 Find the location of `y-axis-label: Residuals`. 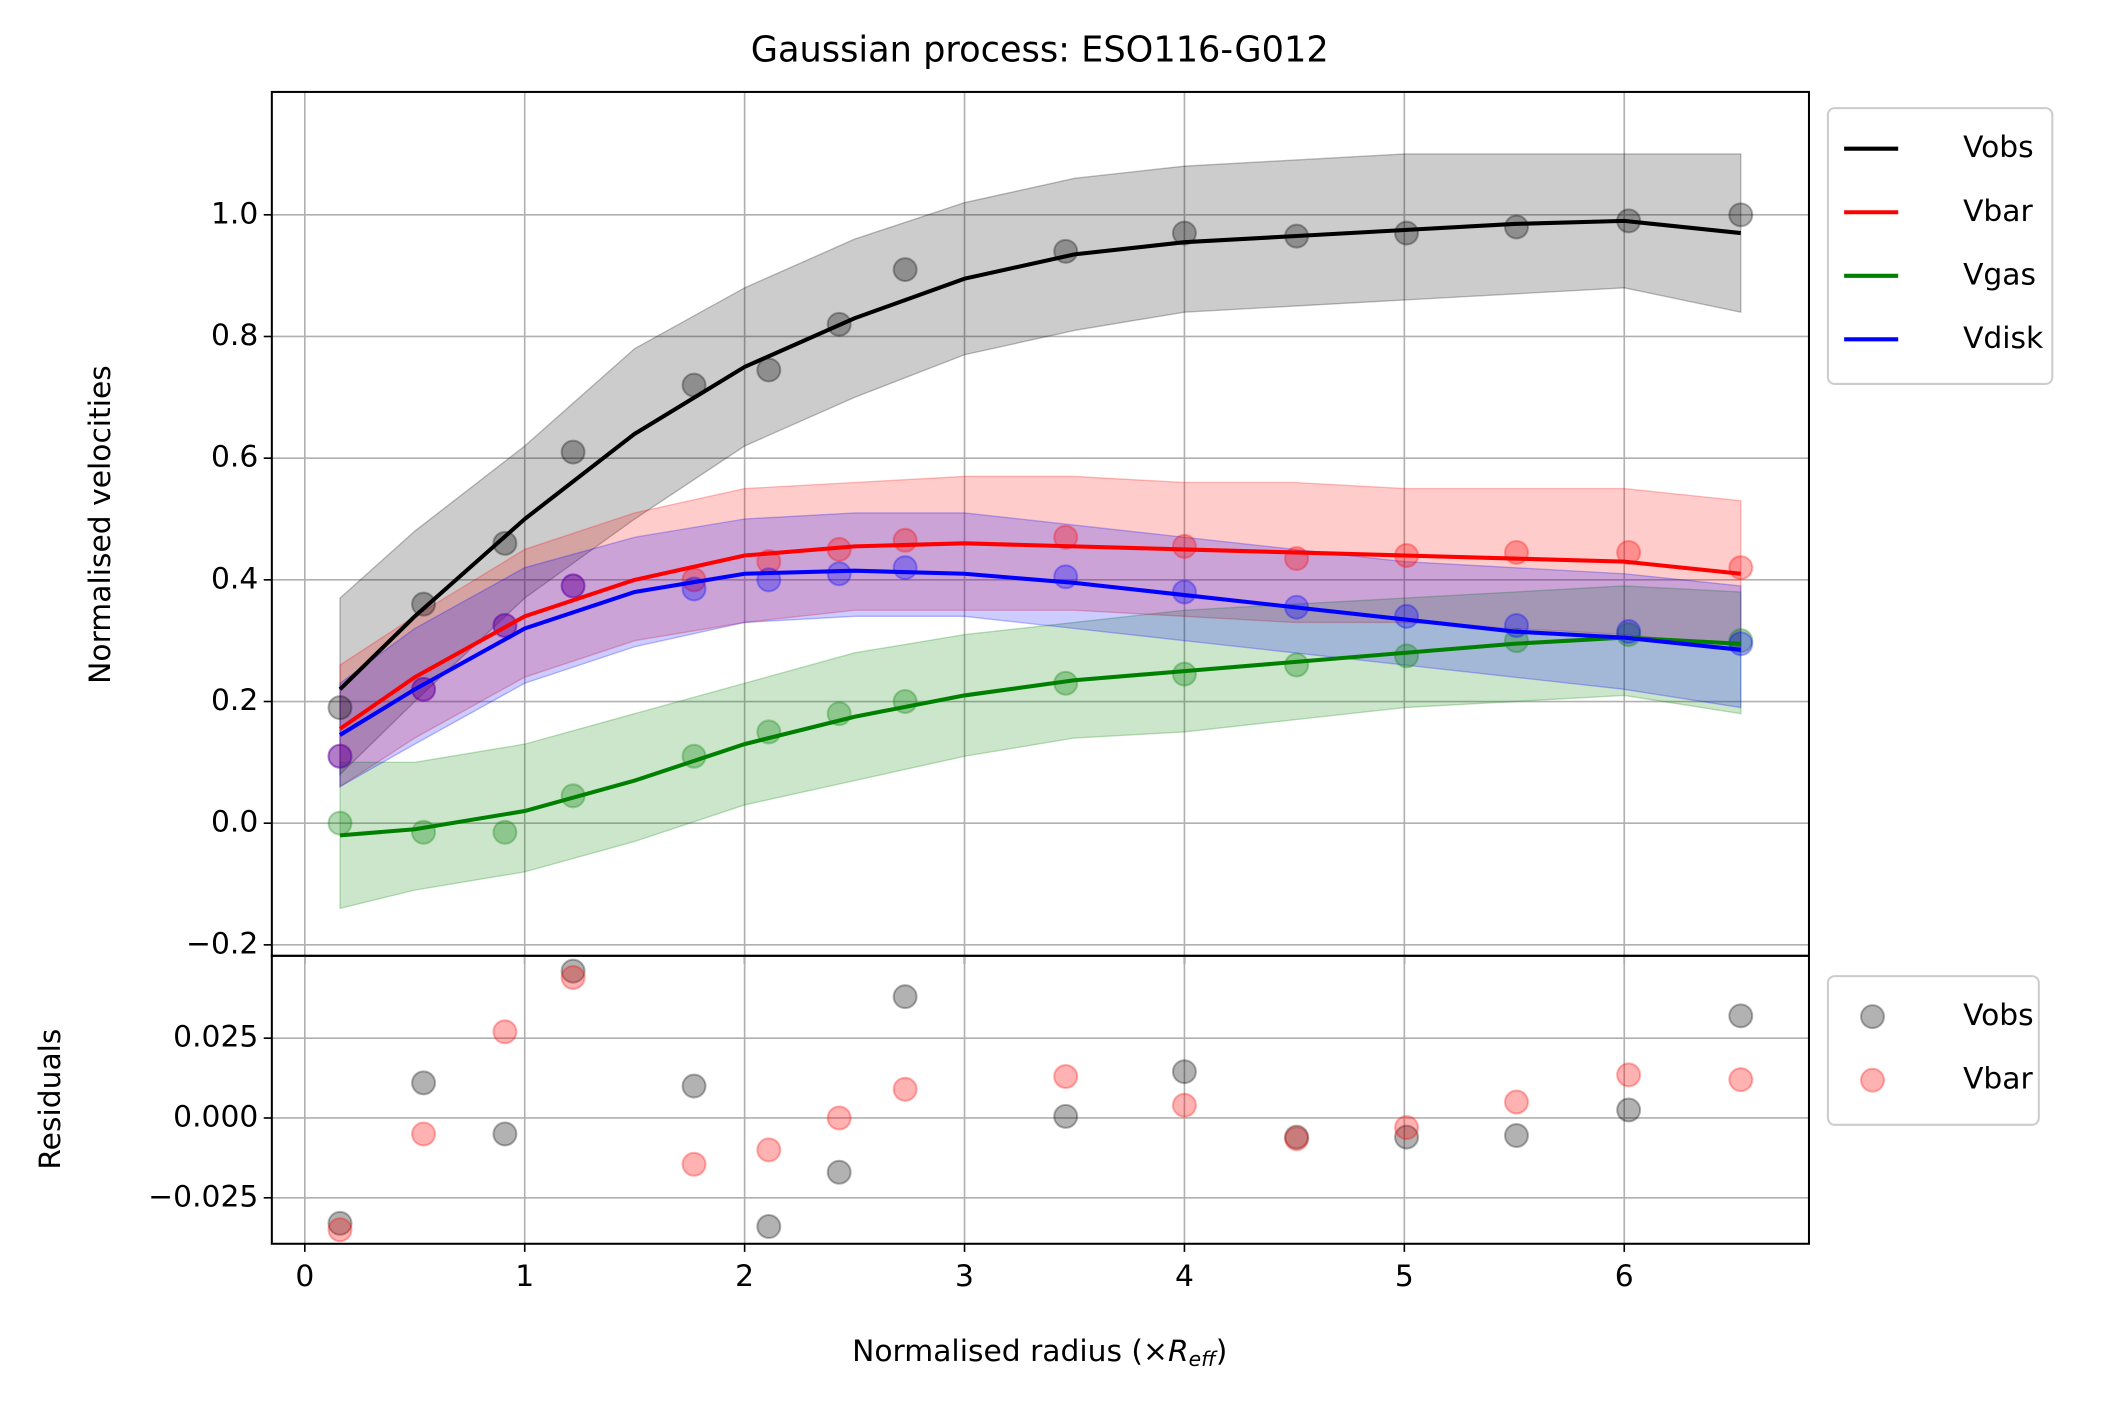

y-axis-label: Residuals is located at coordinates (50, 1099).